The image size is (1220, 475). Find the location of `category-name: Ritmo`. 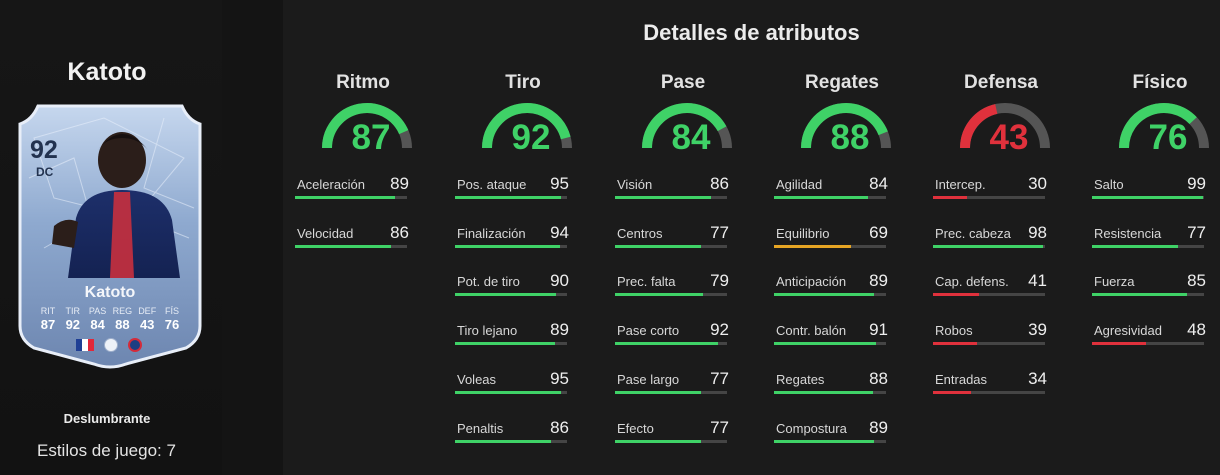

category-name: Ritmo is located at coordinates (363, 82).